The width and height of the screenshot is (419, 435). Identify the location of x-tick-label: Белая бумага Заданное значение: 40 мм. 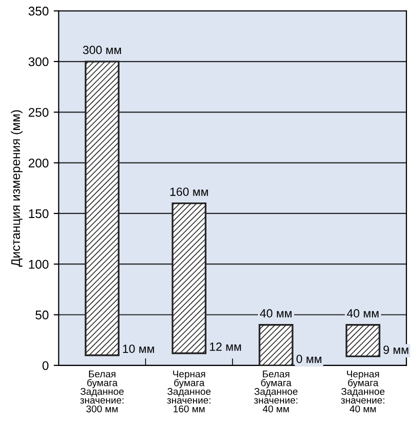
(276, 391).